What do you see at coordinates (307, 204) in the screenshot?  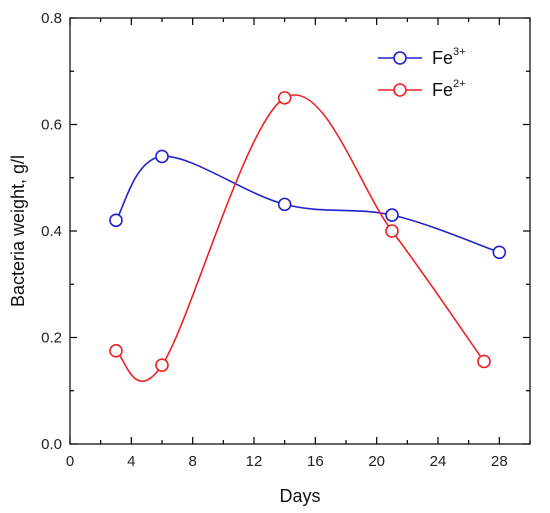 I see `series-line-fe3plus` at bounding box center [307, 204].